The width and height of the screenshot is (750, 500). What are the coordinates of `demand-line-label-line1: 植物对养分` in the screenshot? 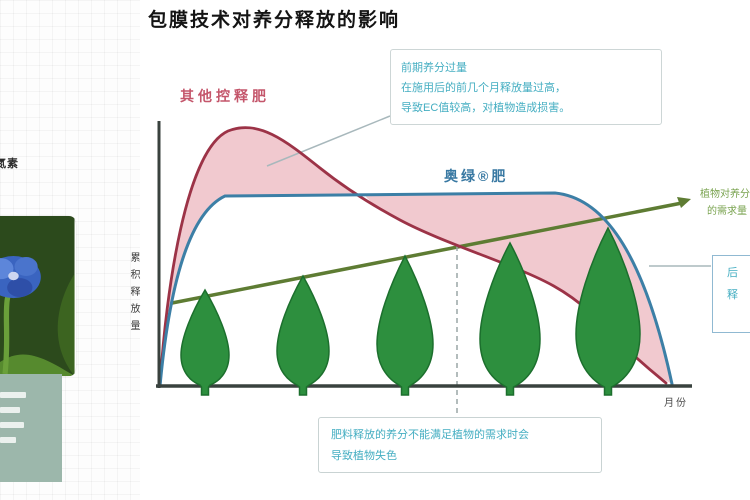 It's located at (725, 194).